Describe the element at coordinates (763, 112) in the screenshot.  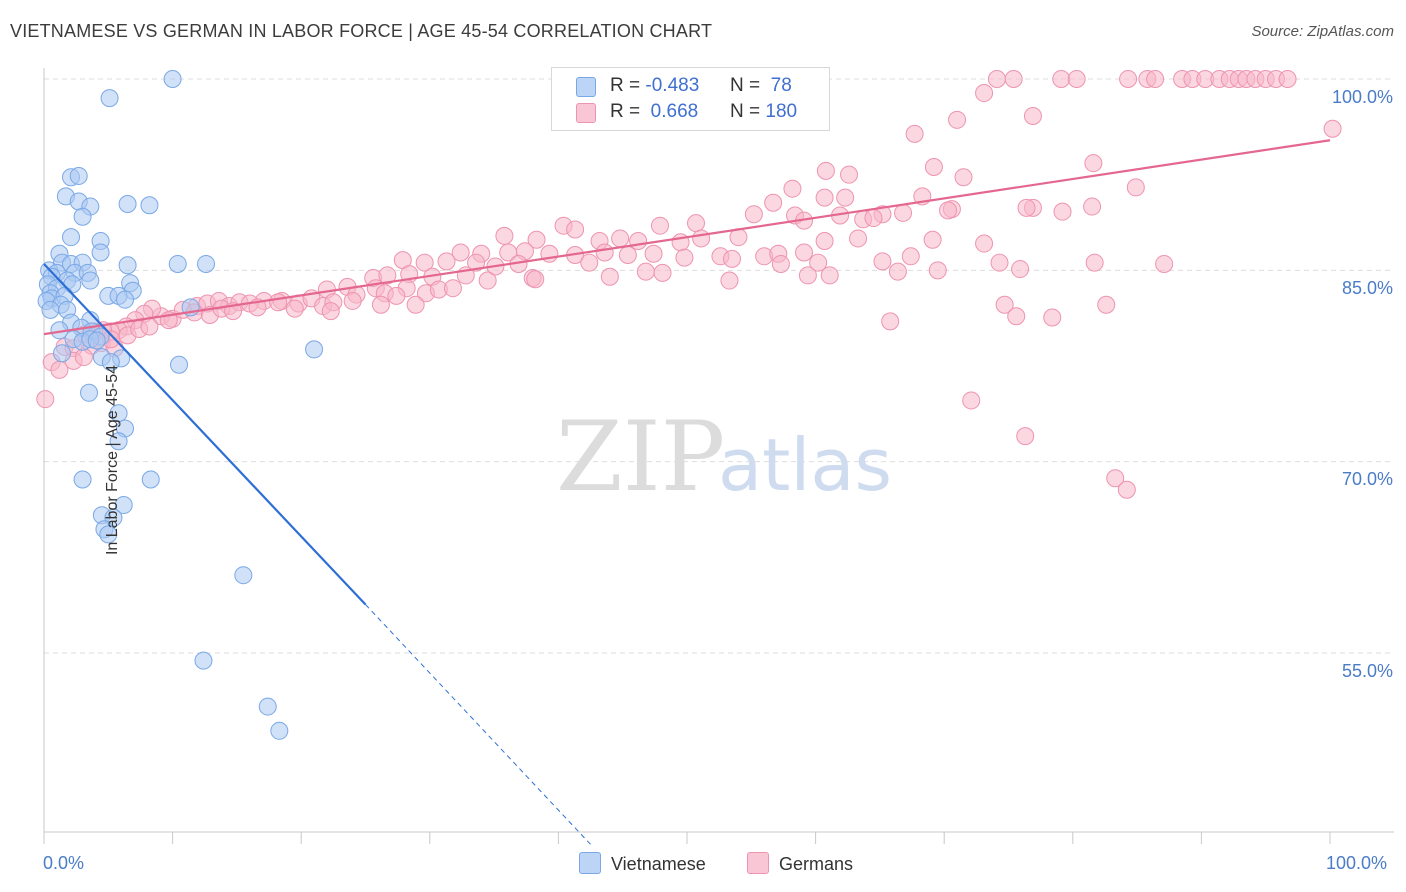
I see `legend-n: N = 180` at that location.